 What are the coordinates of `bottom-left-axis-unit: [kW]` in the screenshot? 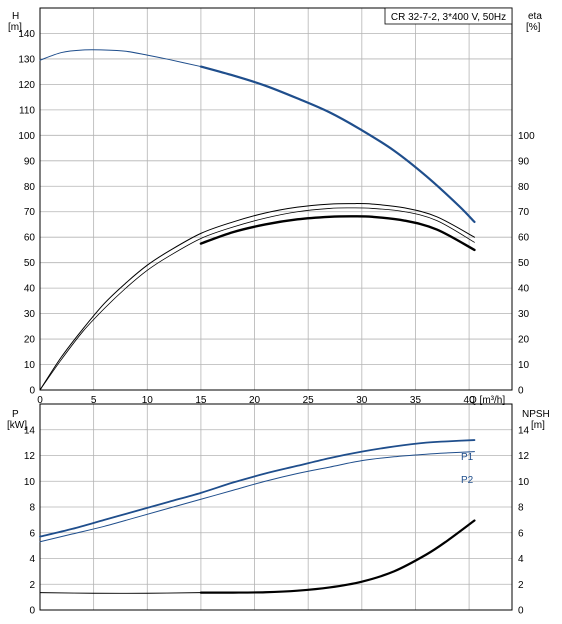 It's located at (17, 425).